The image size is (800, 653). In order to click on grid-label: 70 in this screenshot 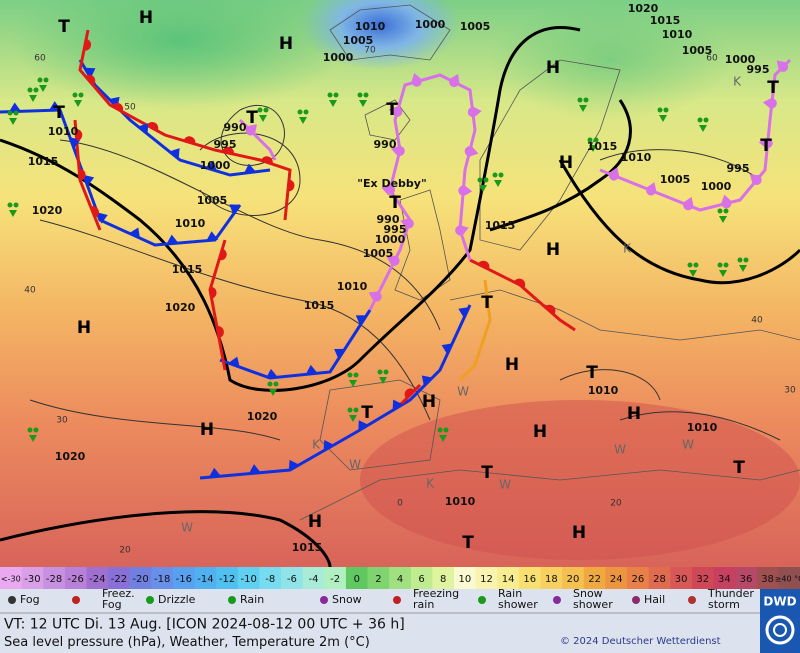, I will do `click(370, 51)`.